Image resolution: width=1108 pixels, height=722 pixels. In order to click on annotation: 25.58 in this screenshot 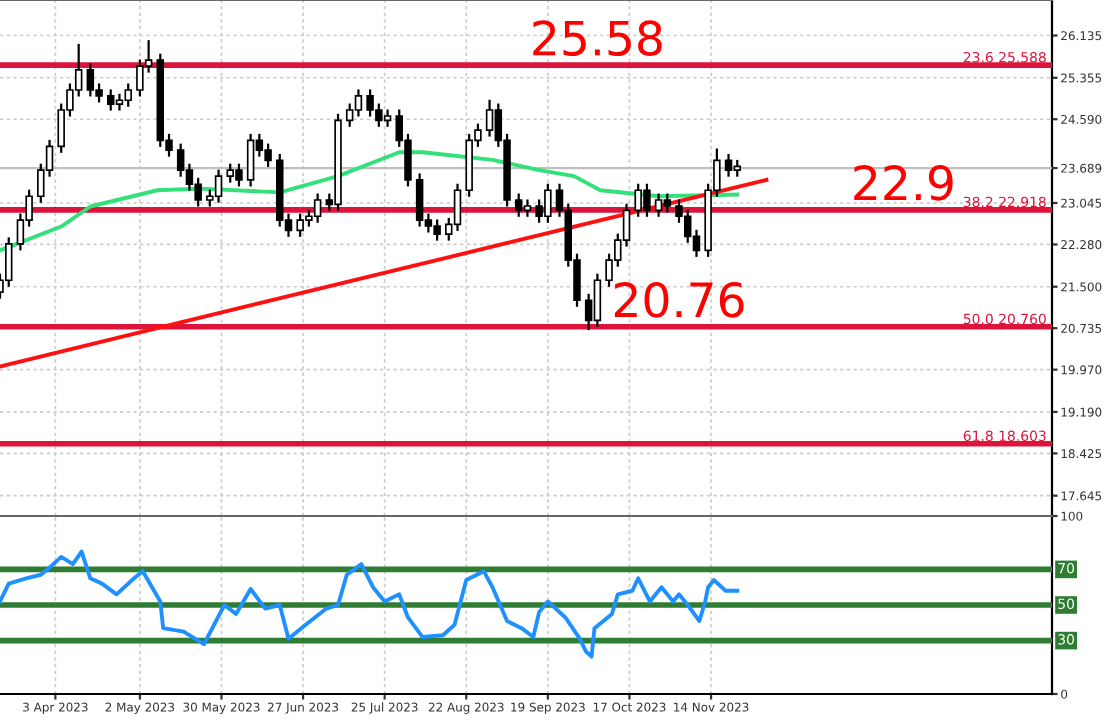, I will do `click(597, 38)`.